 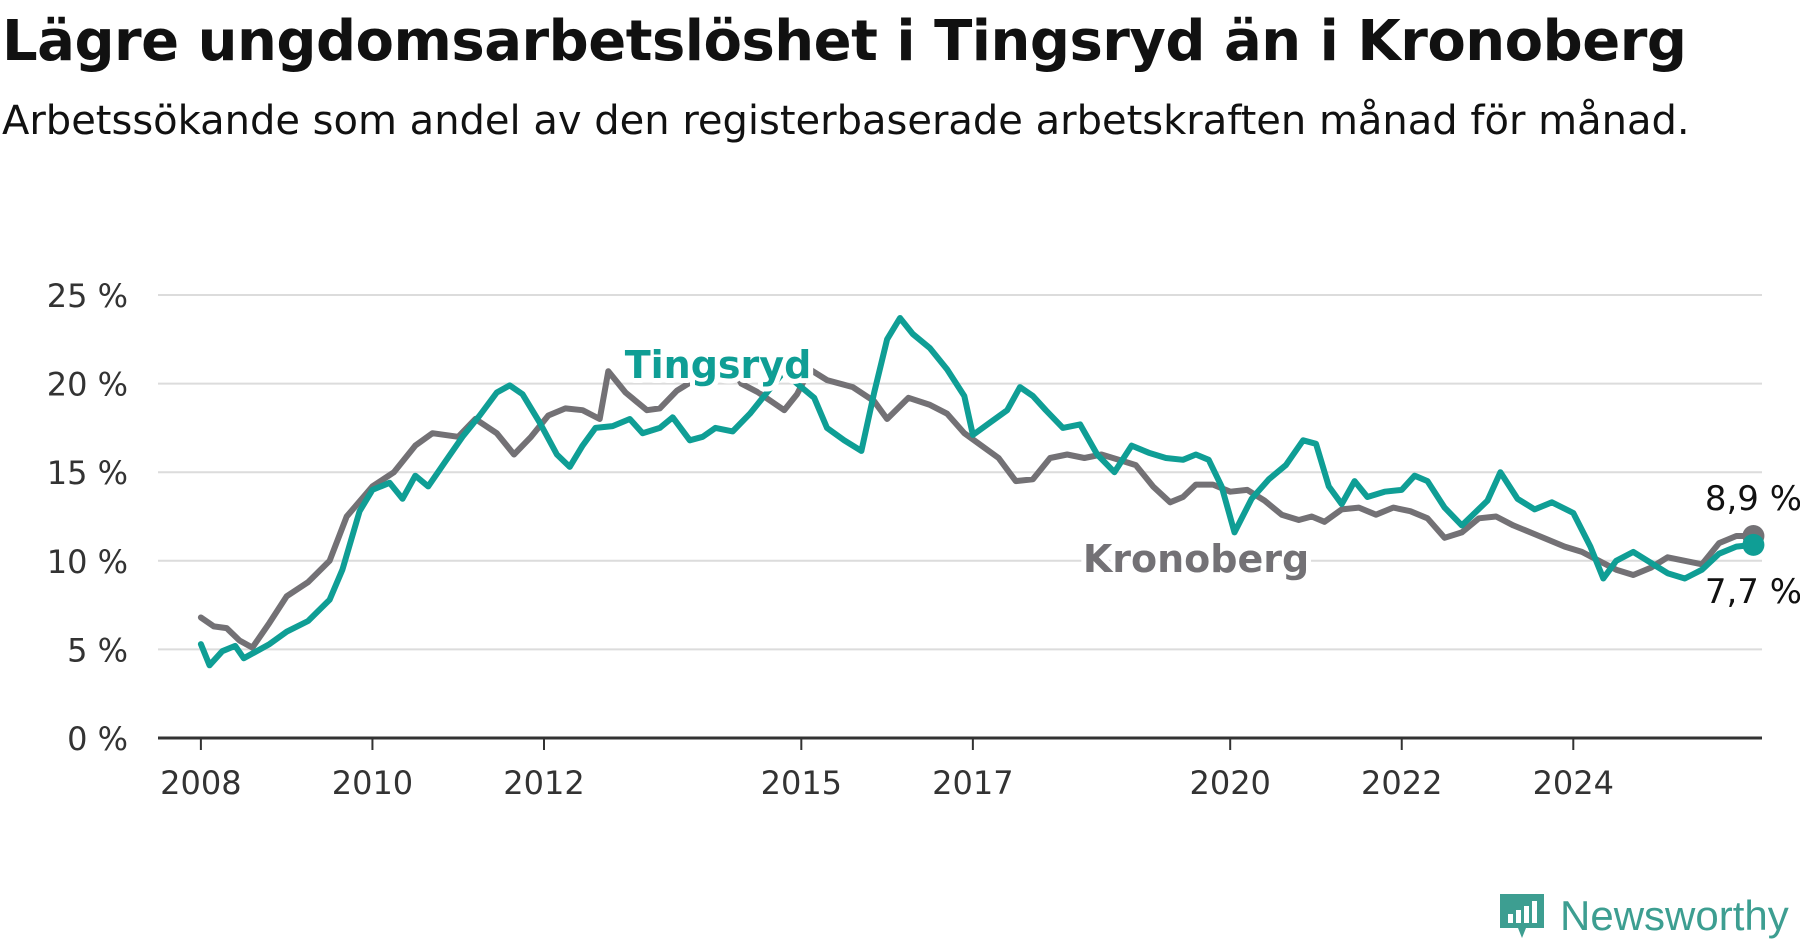 I want to click on end-marker-tingsryd, so click(x=1753, y=544).